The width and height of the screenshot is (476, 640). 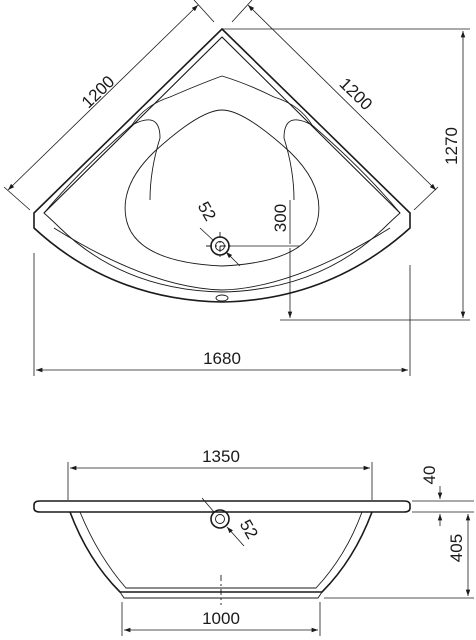 What do you see at coordinates (222, 506) in the screenshot?
I see `side-rim` at bounding box center [222, 506].